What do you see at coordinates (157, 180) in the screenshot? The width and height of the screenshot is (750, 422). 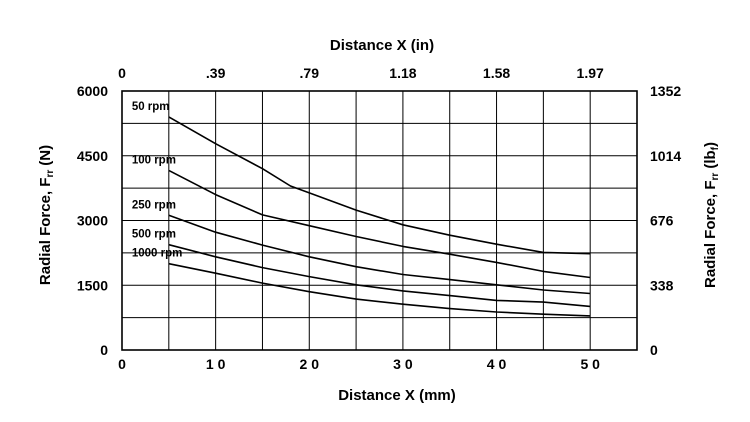 I see `curve-labels: 50 rpm 100 rpm 250 rpm 500 rpm 1000 rpm` at bounding box center [157, 180].